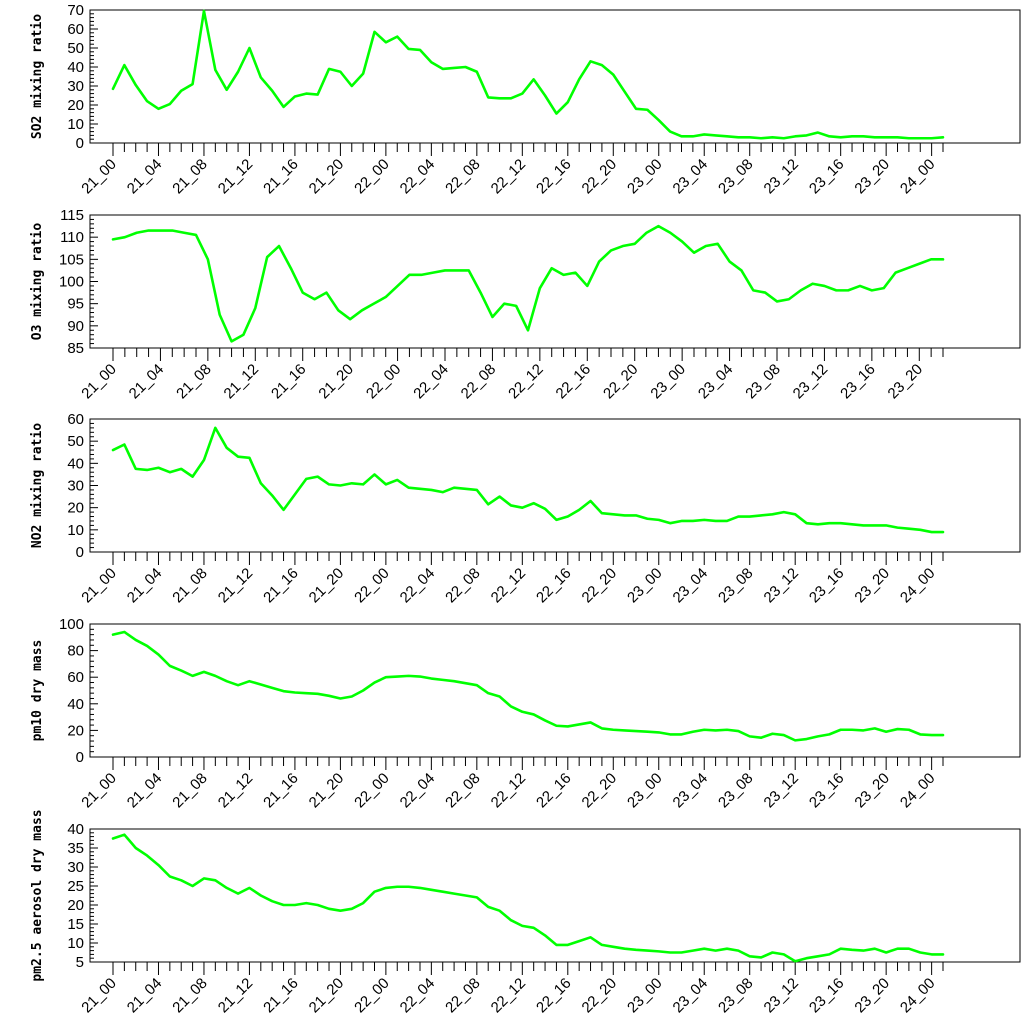 The width and height of the screenshot is (1024, 1029). What do you see at coordinates (75, 29) in the screenshot?
I see `y-tick-label: 60` at bounding box center [75, 29].